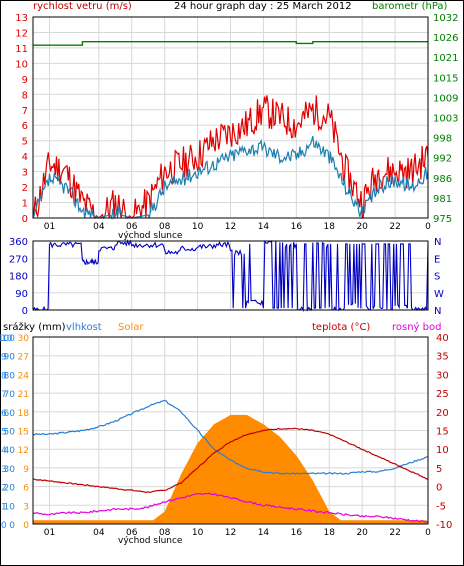 This screenshot has height=566, width=464. Describe the element at coordinates (445, 18) in the screenshot. I see `barometer-tick-label: 1032` at that location.